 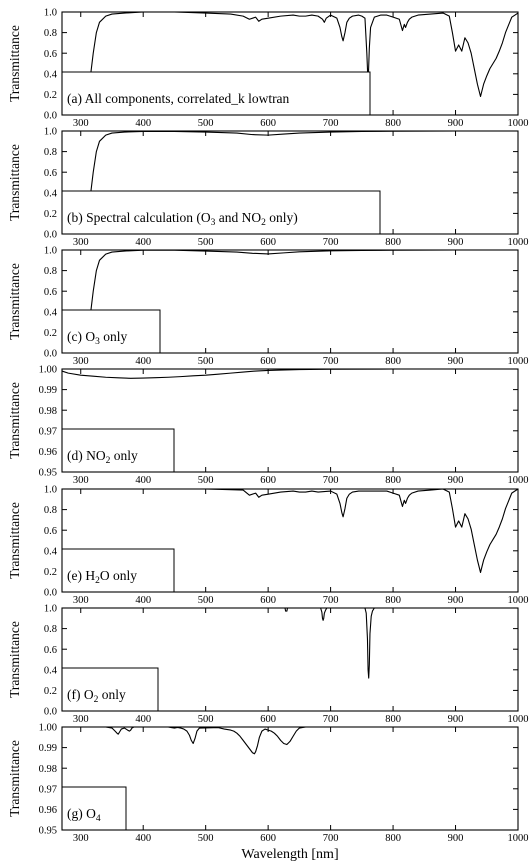 What do you see at coordinates (48, 728) in the screenshot?
I see `y-tick-label: 1.00` at bounding box center [48, 728].